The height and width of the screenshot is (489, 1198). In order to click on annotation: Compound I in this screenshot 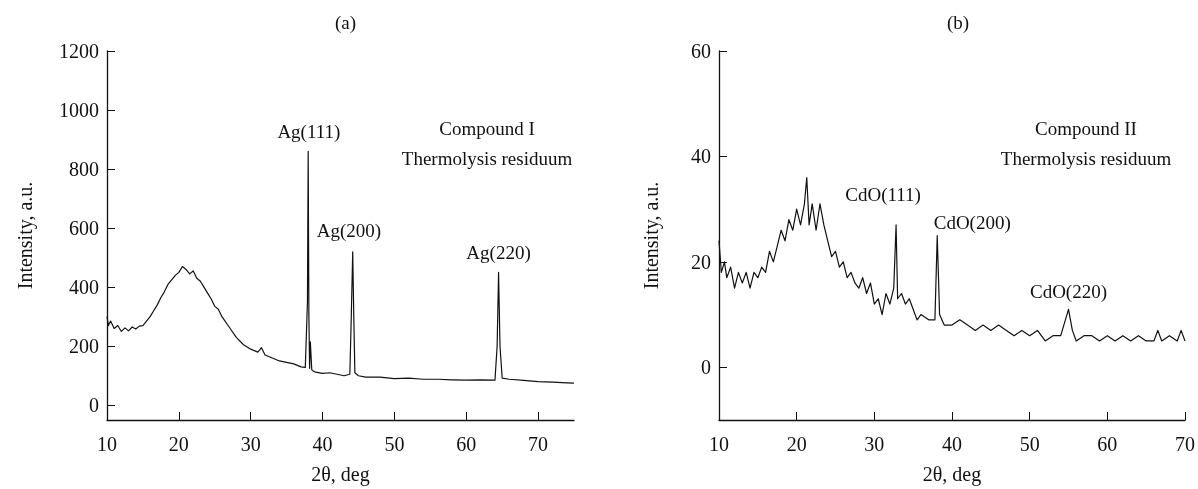, I will do `click(487, 128)`.